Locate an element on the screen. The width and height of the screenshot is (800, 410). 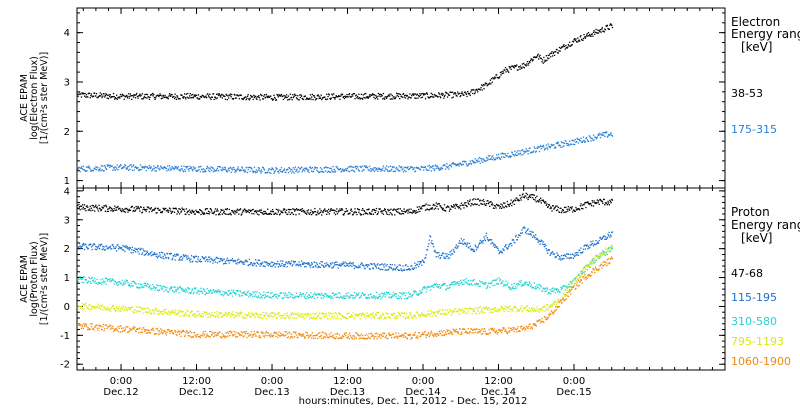
y-tick-label: 4 is located at coordinates (67, 33).